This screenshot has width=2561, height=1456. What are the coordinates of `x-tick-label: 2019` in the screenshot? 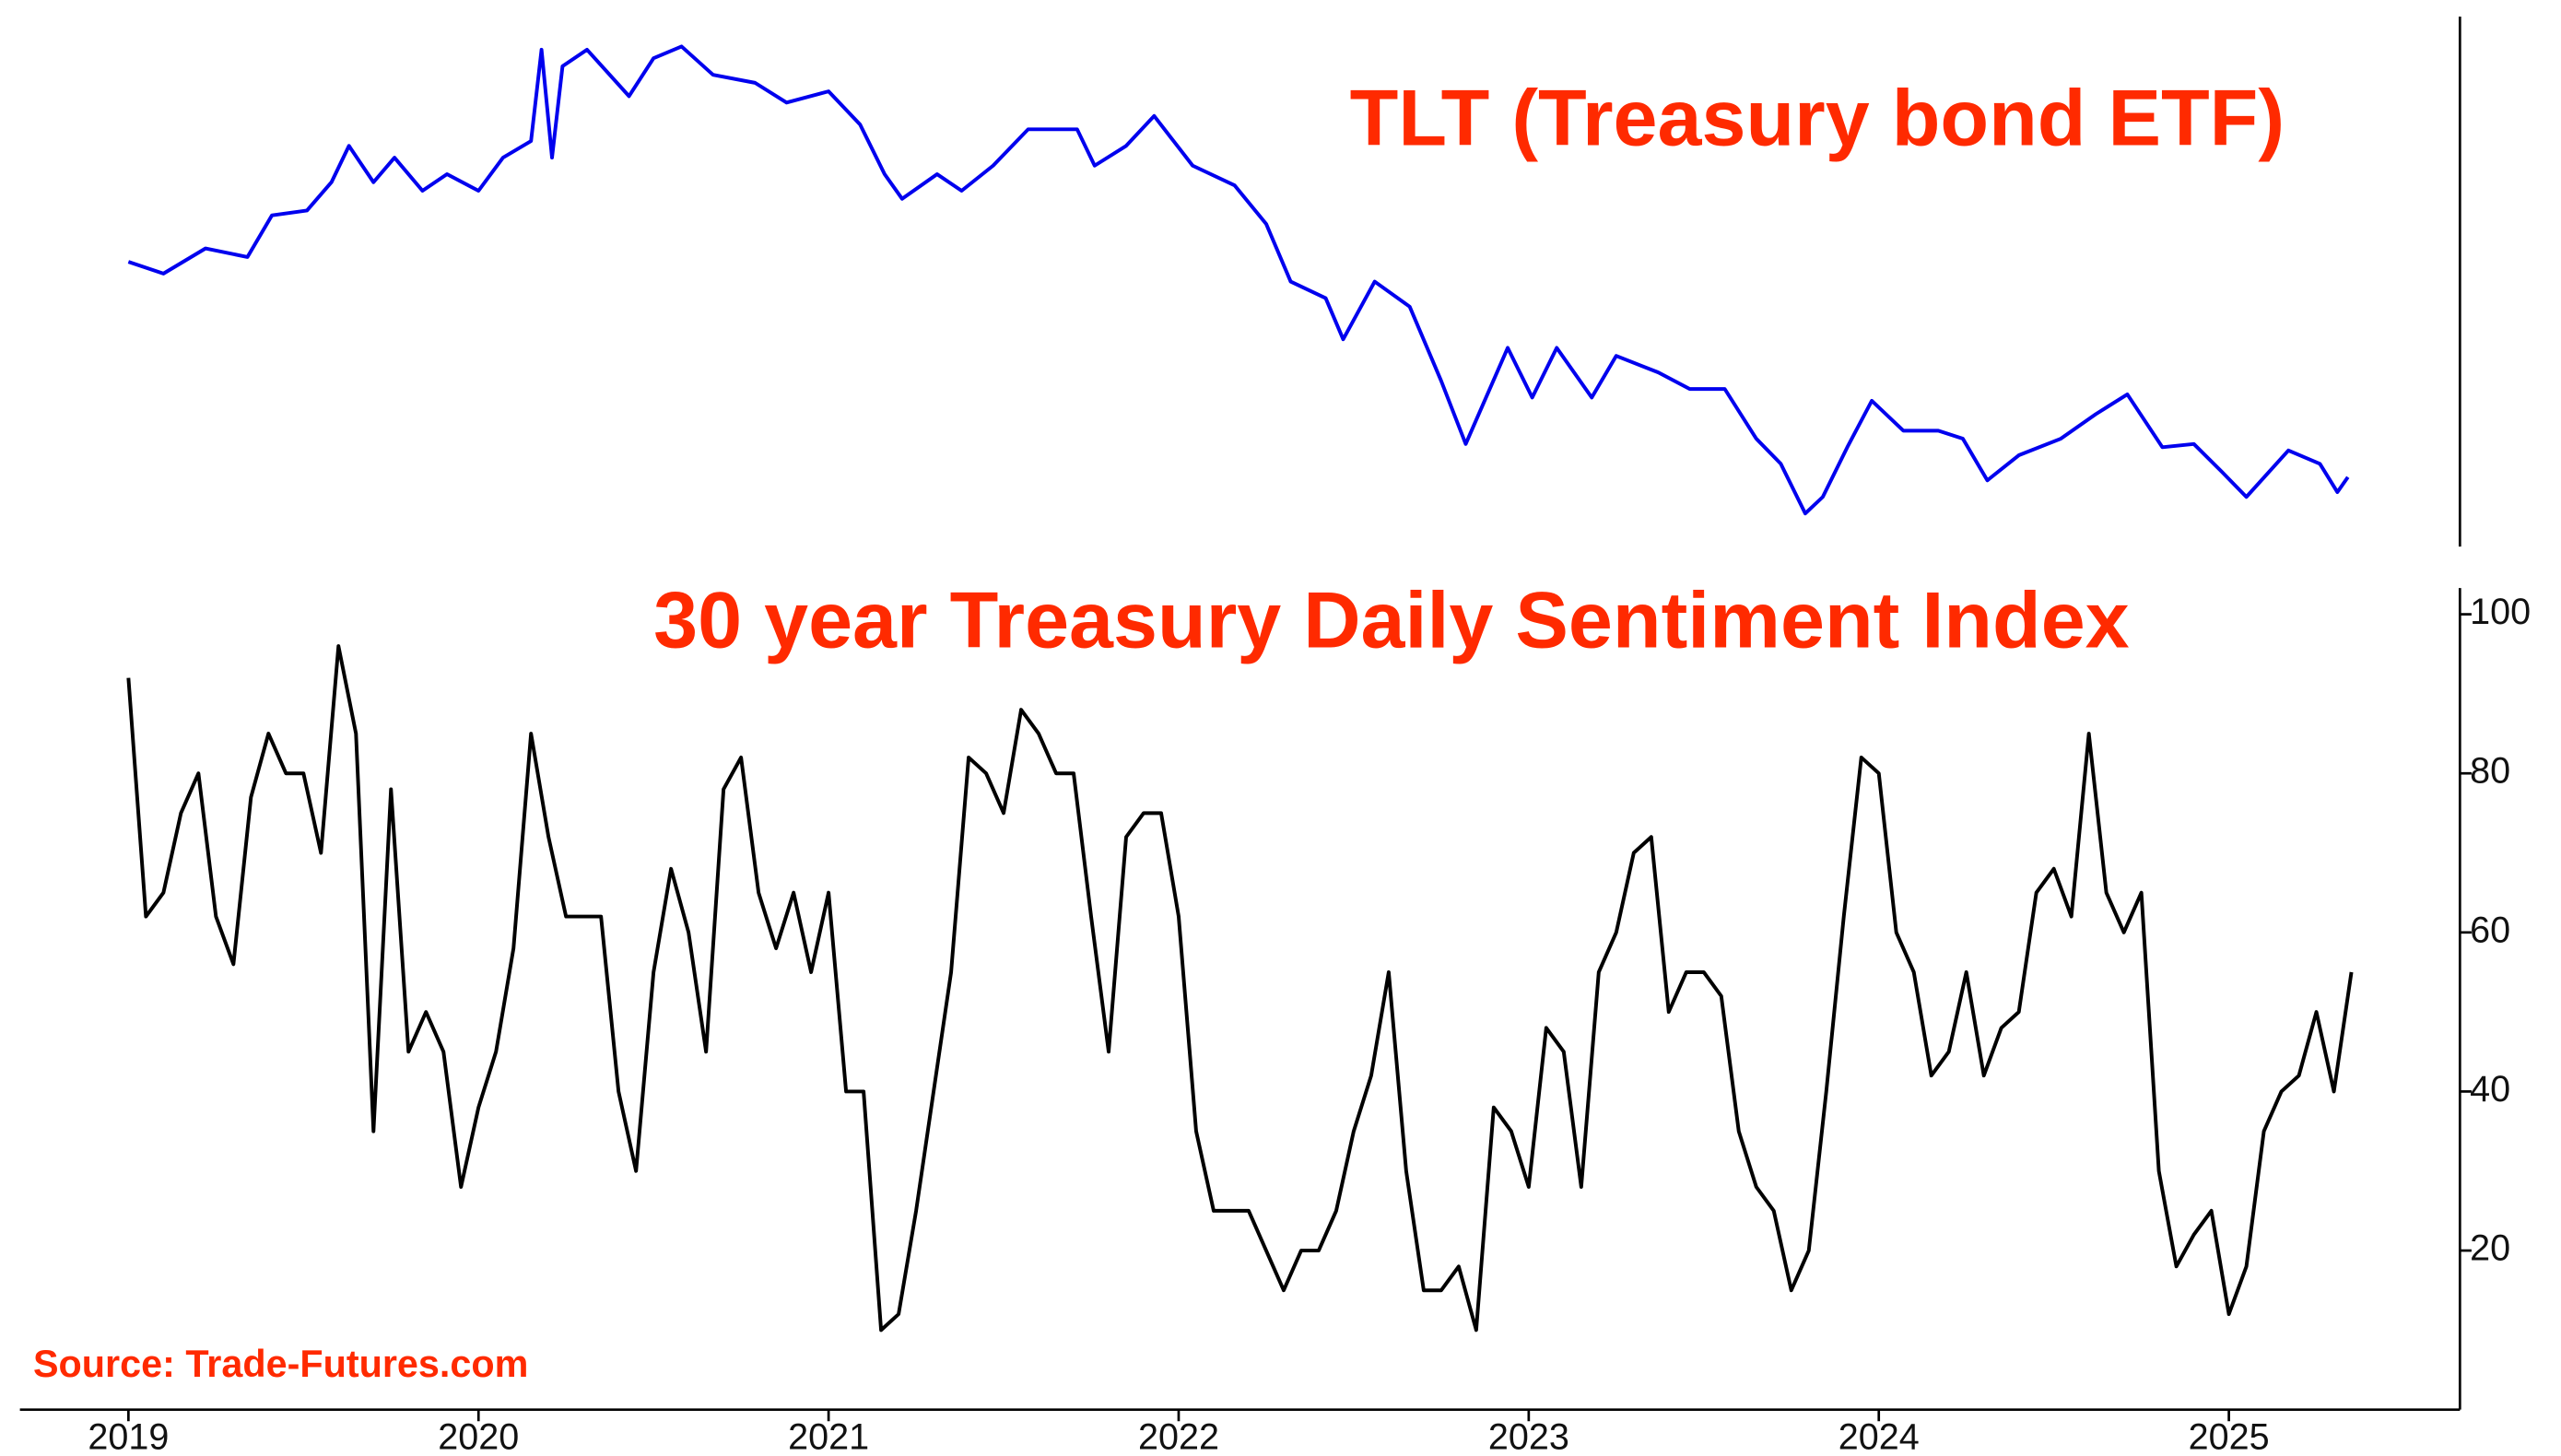 It's located at (128, 1436).